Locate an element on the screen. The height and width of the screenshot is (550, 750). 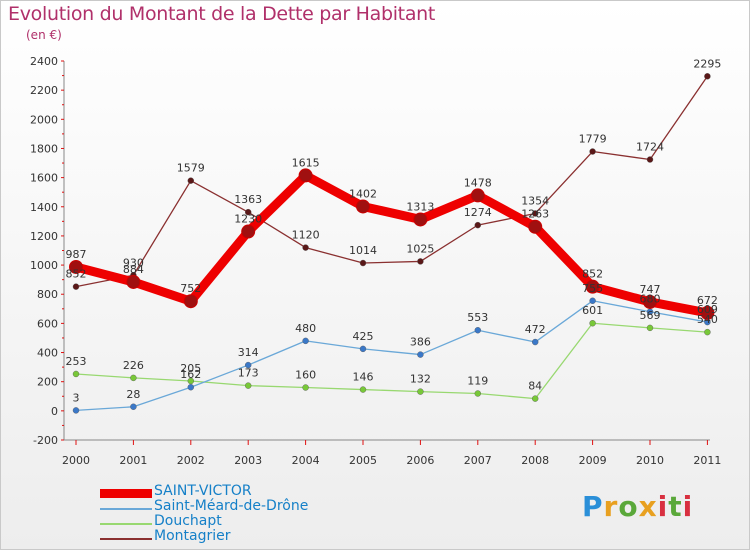
data-label: 480 is located at coordinates (305, 328).